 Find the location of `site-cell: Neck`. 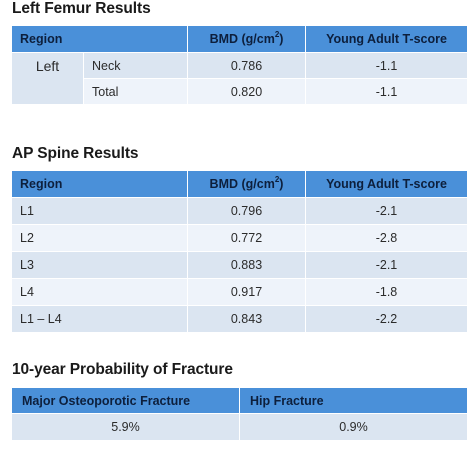

site-cell: Neck is located at coordinates (135, 65).